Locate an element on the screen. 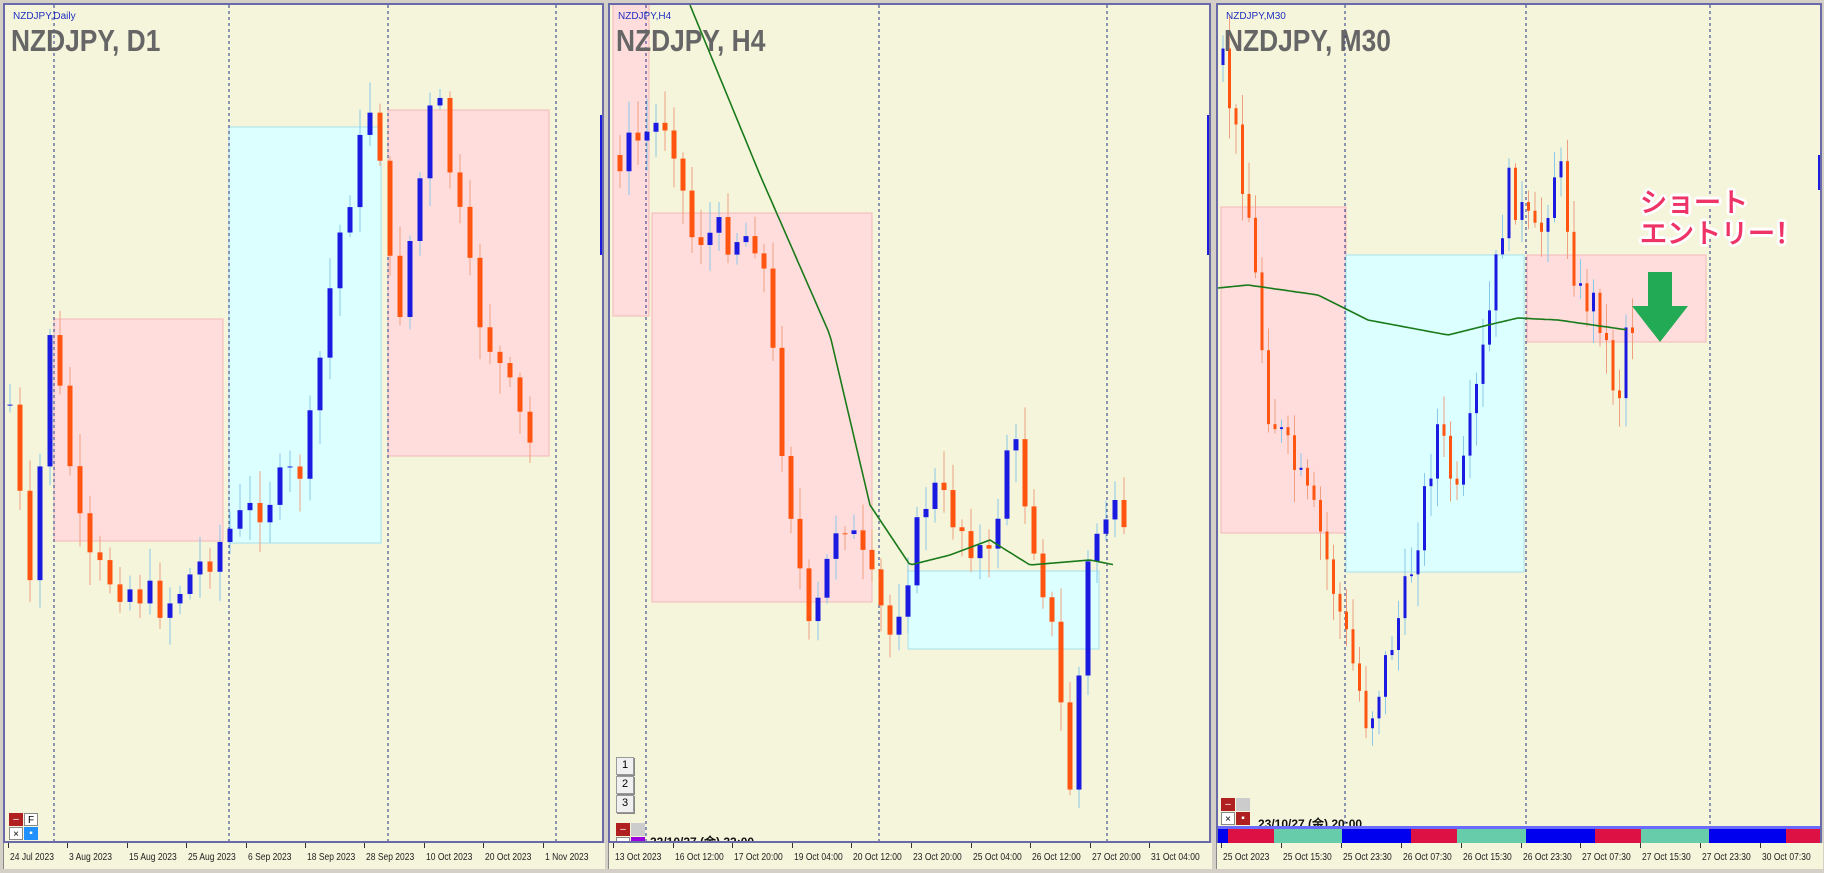 The height and width of the screenshot is (873, 1824). template-button-2: 2 is located at coordinates (625, 785).